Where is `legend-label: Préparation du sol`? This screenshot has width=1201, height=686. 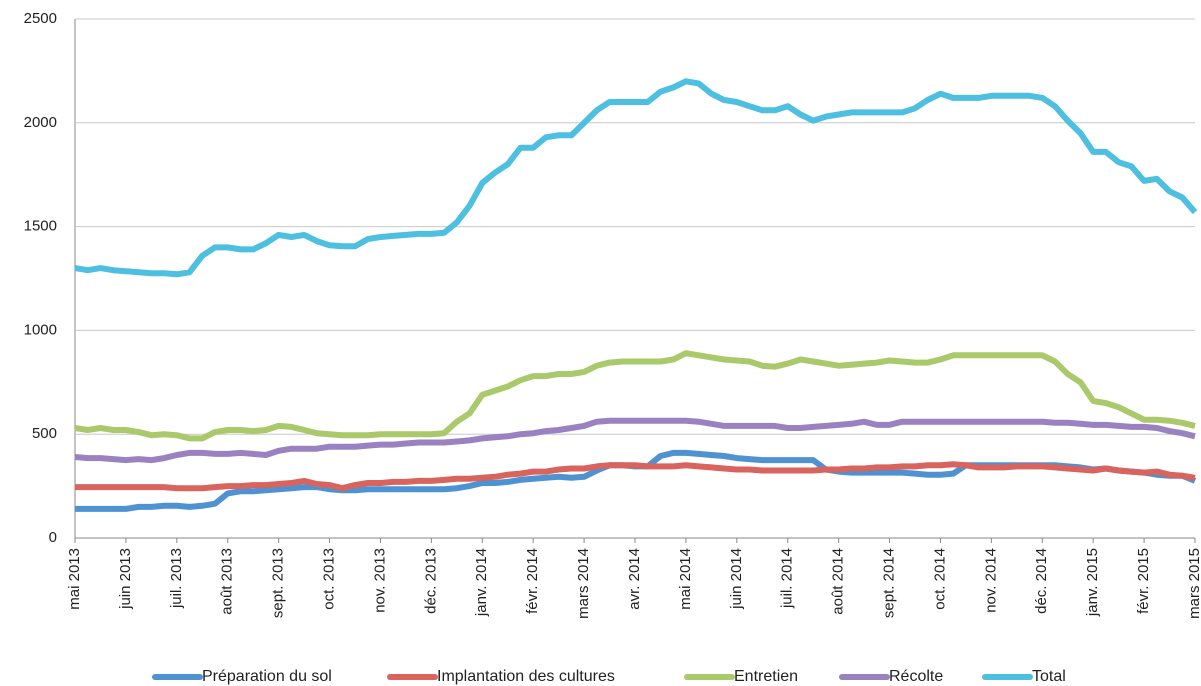 legend-label: Préparation du sol is located at coordinates (267, 676).